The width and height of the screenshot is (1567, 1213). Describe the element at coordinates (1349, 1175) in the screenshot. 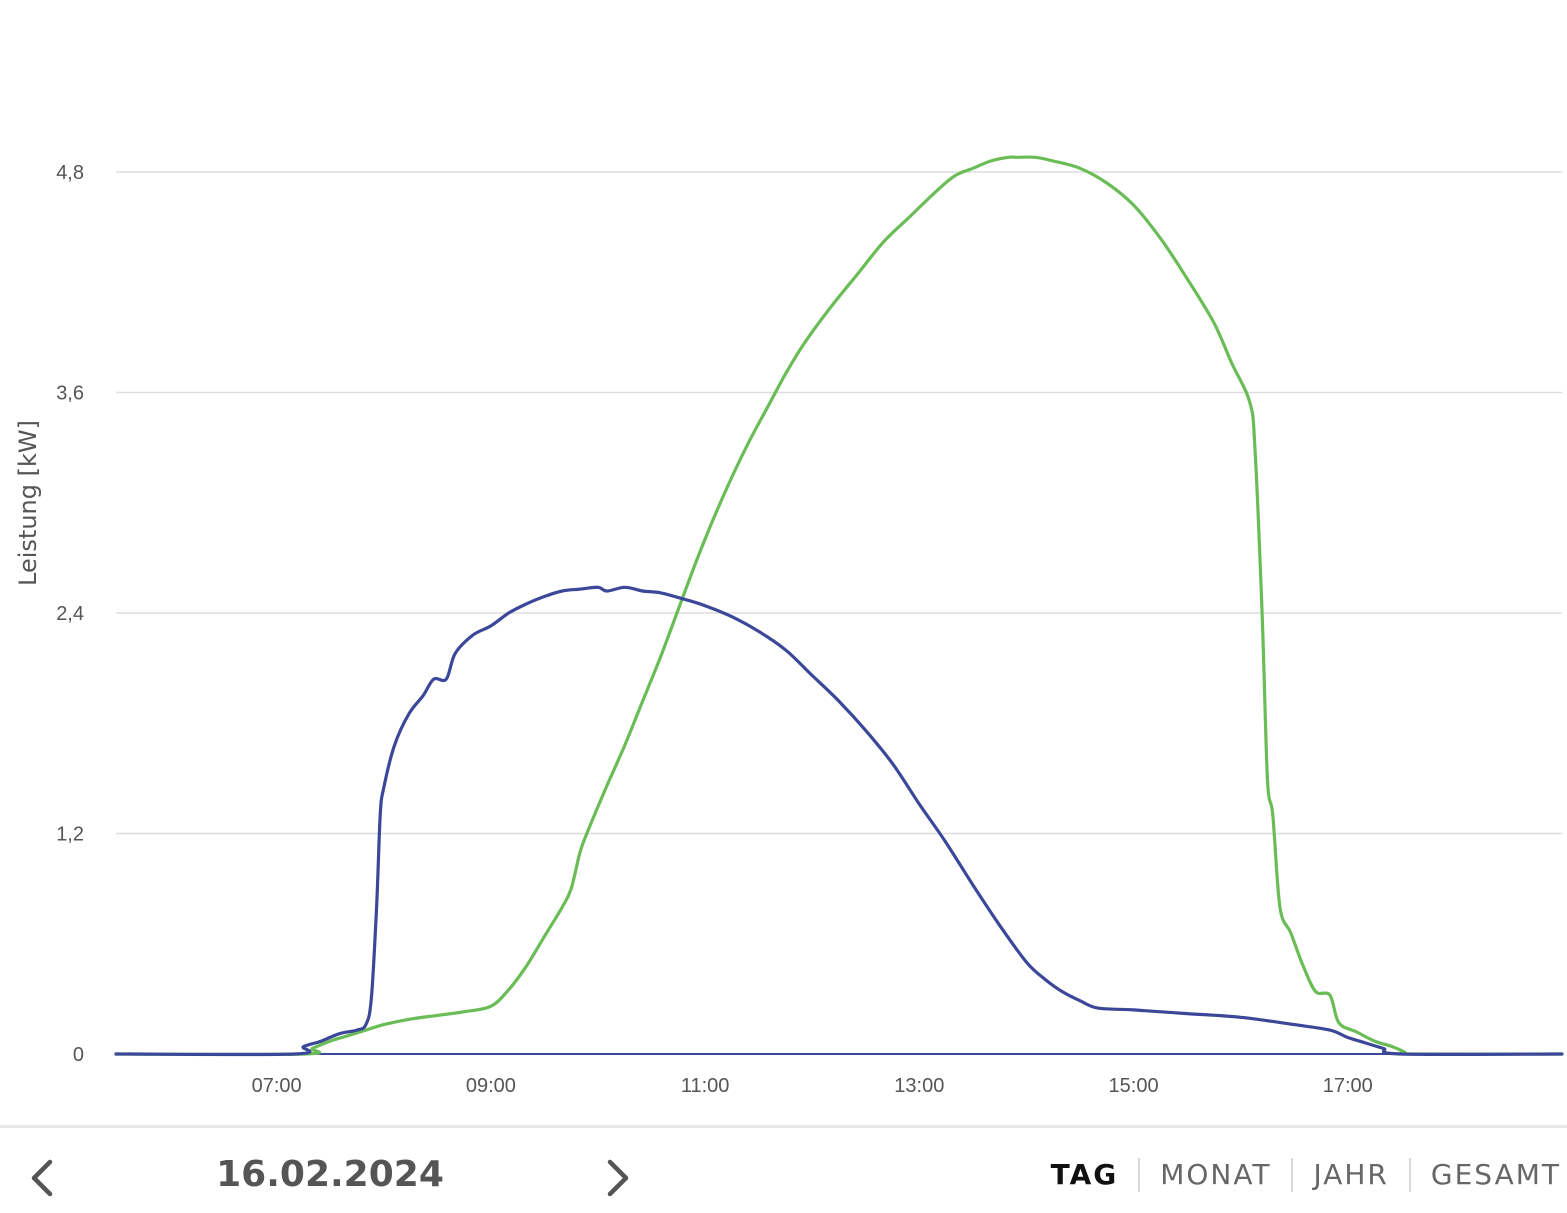

I see `tab-jahr: JAHR` at that location.